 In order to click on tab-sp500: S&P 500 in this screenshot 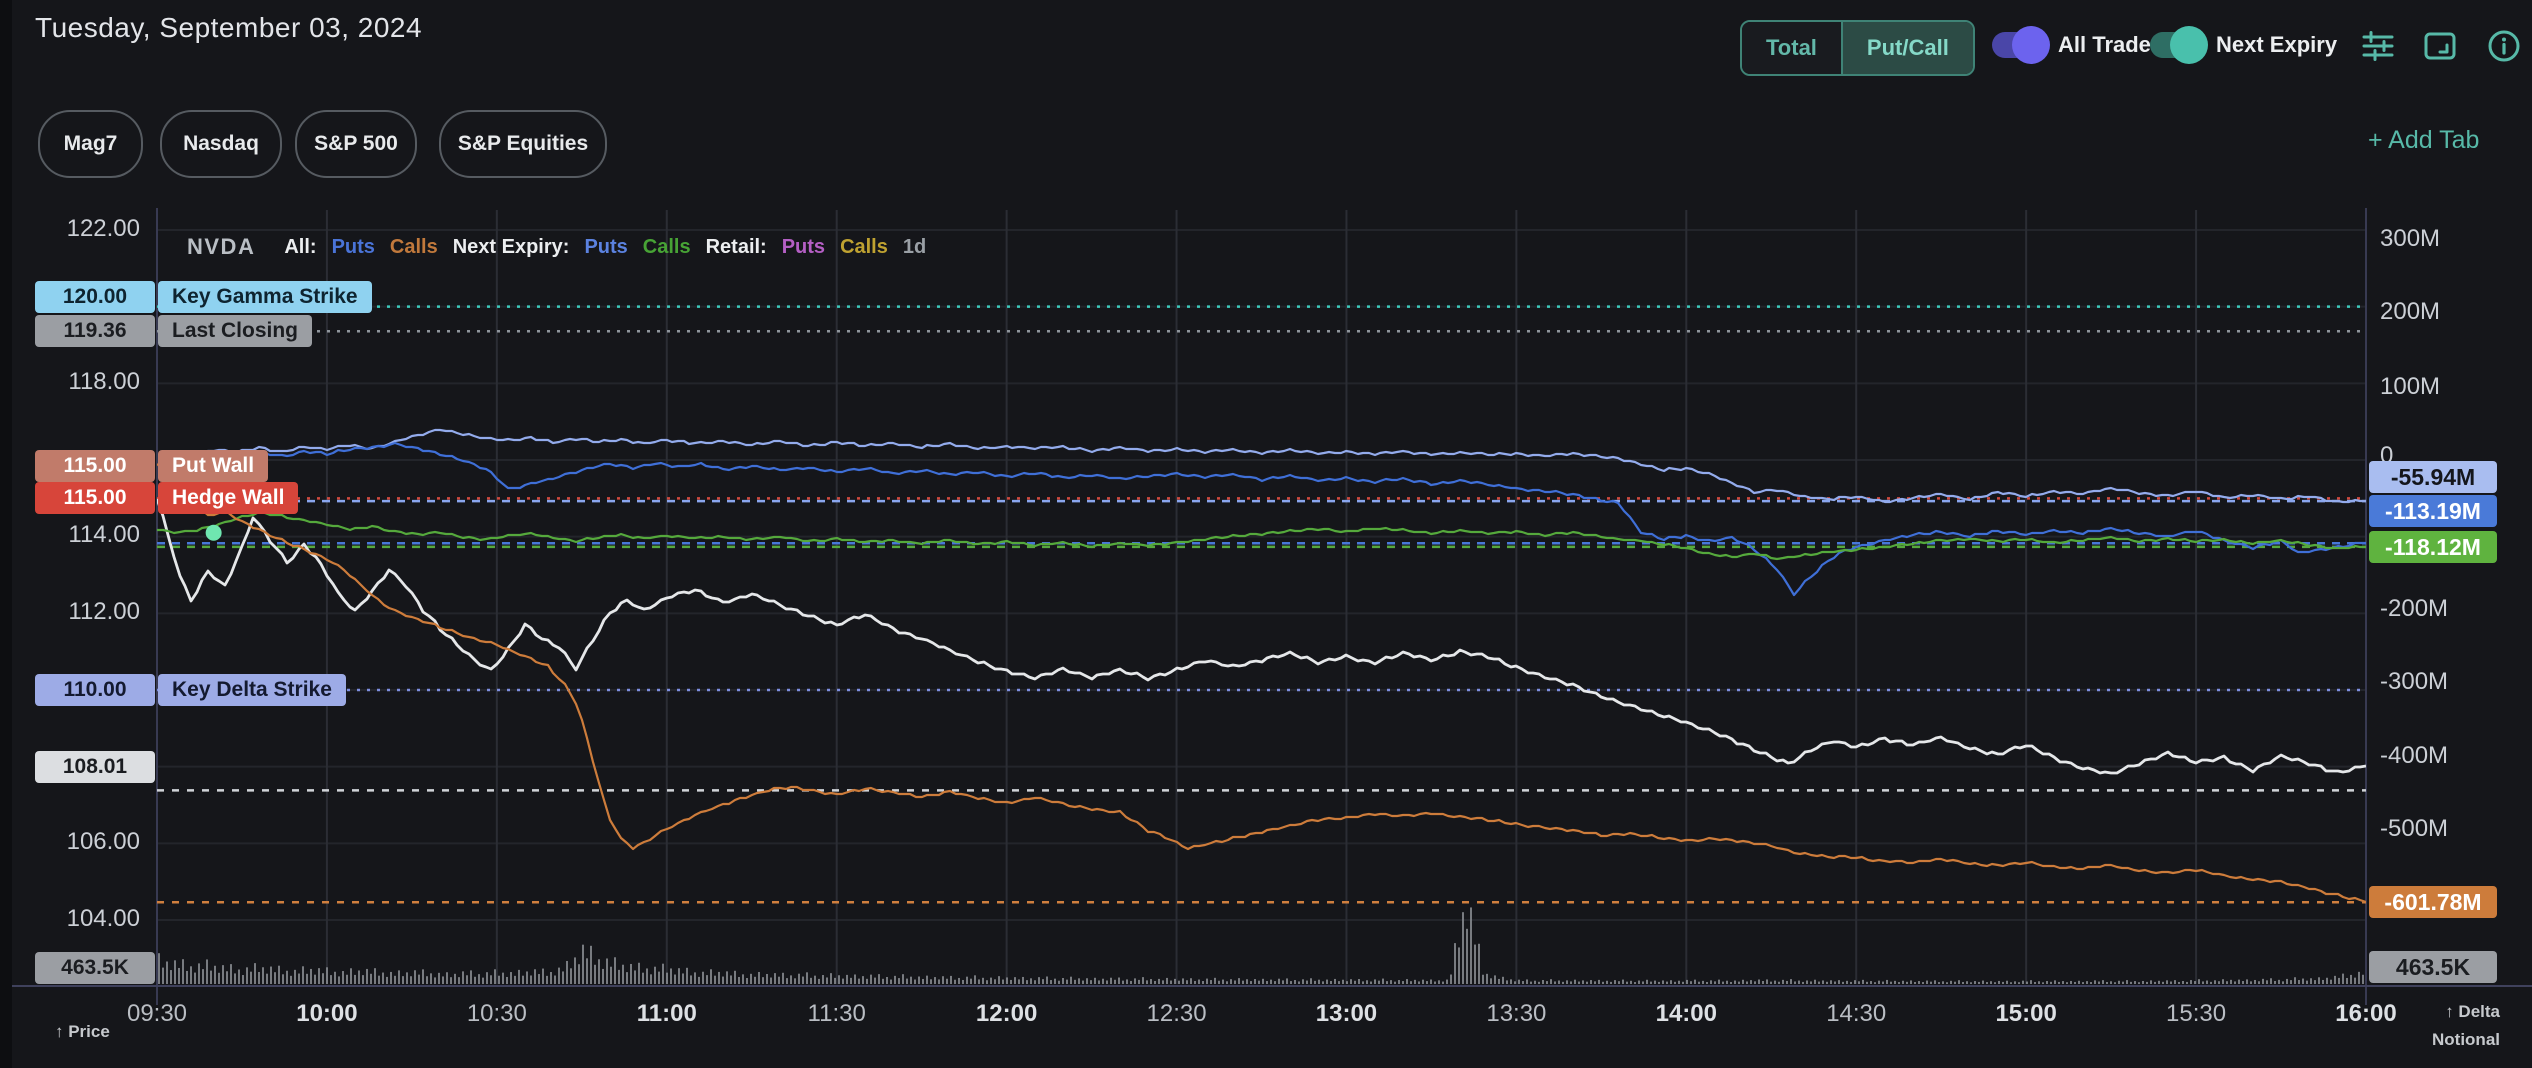, I will do `click(356, 144)`.